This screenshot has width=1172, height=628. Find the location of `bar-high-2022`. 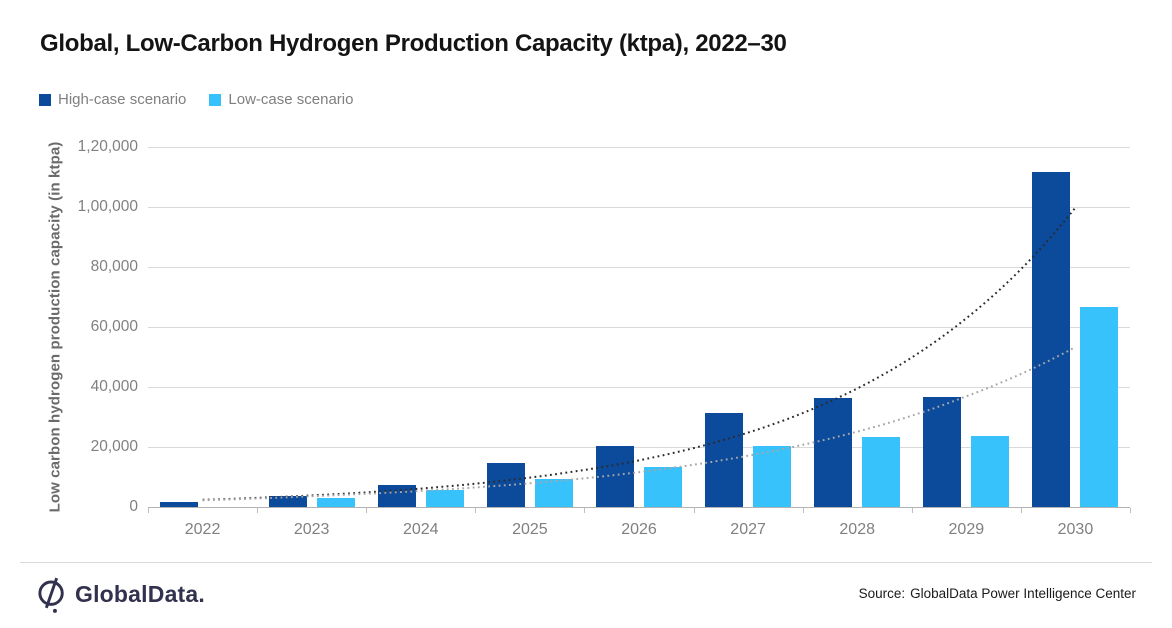

bar-high-2022 is located at coordinates (178, 504).